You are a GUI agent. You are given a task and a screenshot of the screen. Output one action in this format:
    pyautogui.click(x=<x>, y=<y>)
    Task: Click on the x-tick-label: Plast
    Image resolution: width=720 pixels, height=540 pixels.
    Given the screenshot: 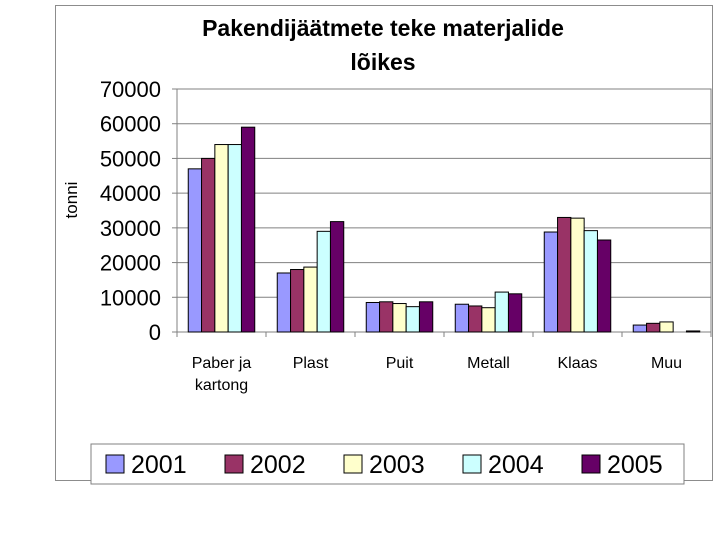 What is the action you would take?
    pyautogui.click(x=311, y=363)
    